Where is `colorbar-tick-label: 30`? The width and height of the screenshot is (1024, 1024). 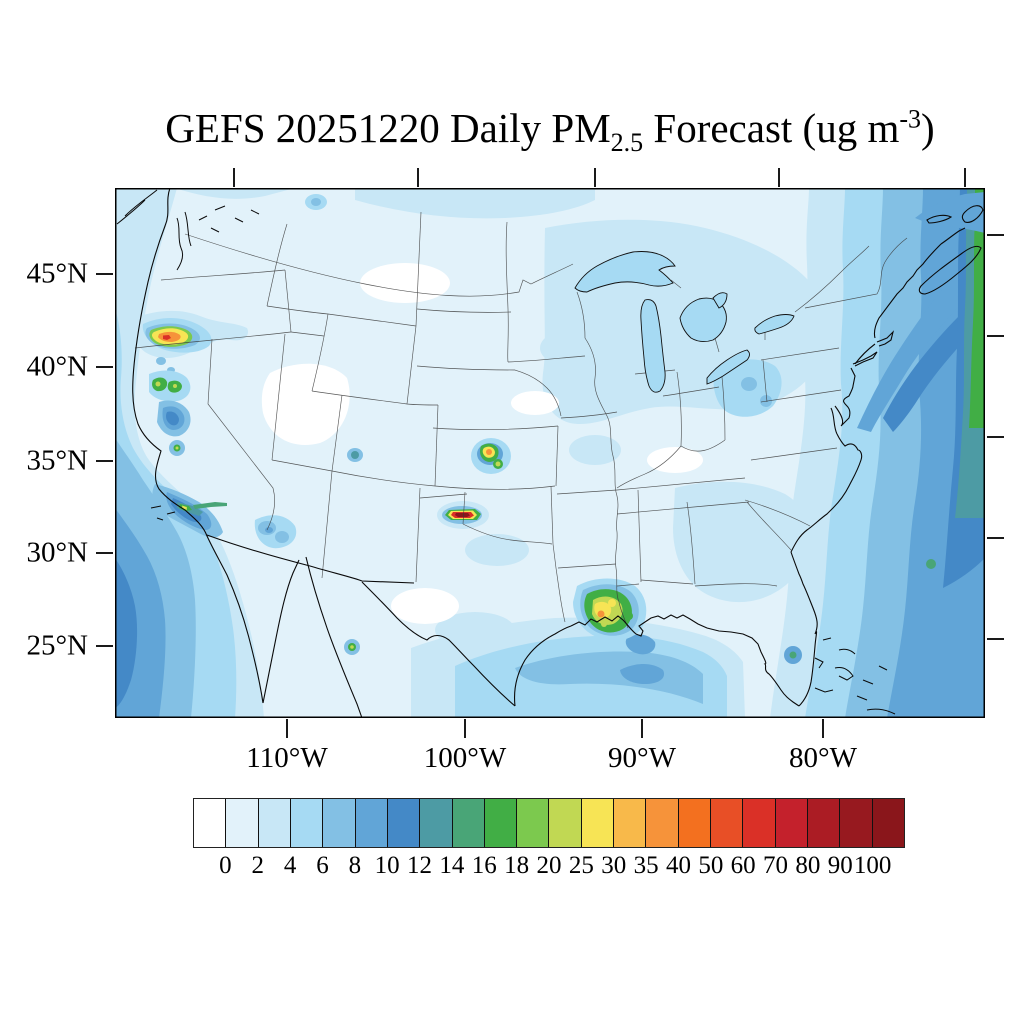 colorbar-tick-label: 30 is located at coordinates (614, 865).